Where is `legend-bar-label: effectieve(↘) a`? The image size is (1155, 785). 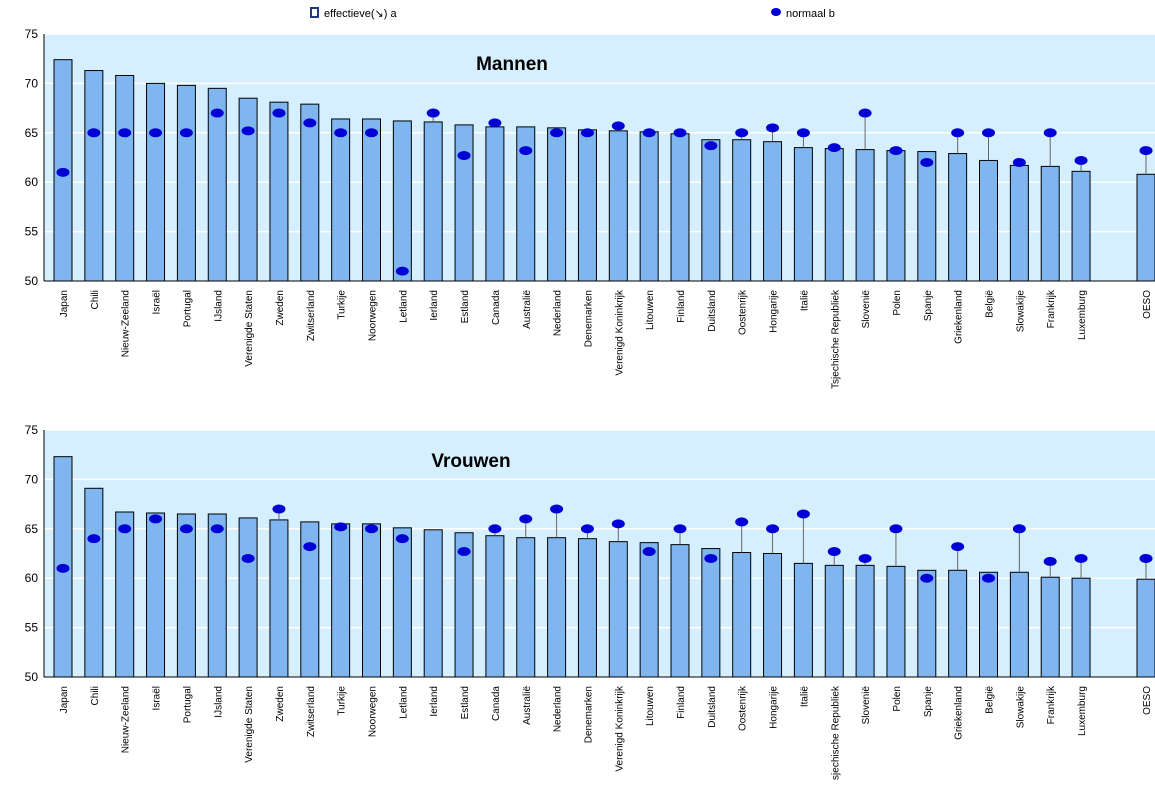 legend-bar-label: effectieve(↘) a is located at coordinates (360, 14).